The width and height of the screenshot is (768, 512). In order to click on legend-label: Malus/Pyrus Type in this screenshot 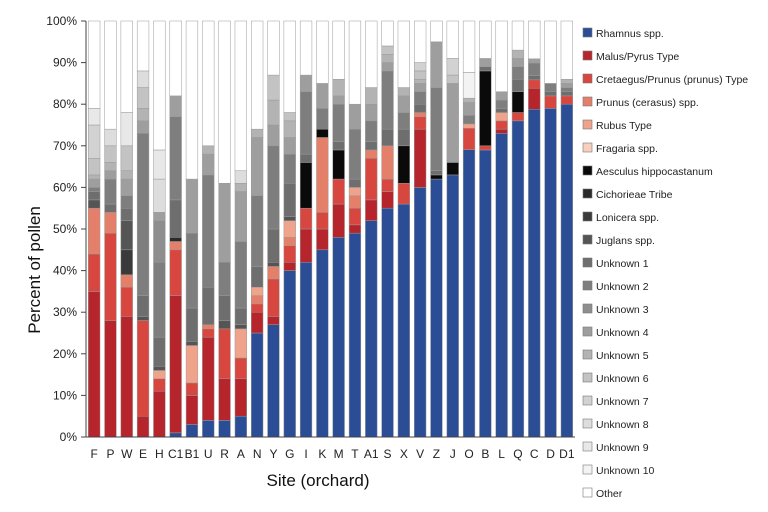, I will do `click(637, 57)`.